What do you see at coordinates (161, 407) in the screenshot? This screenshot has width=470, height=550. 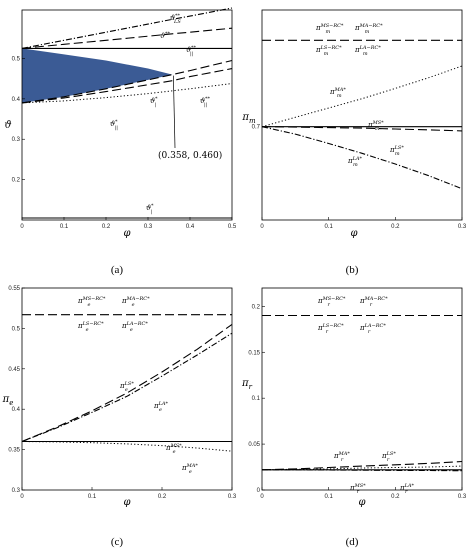 I see `curve-label: πLA* e` at bounding box center [161, 407].